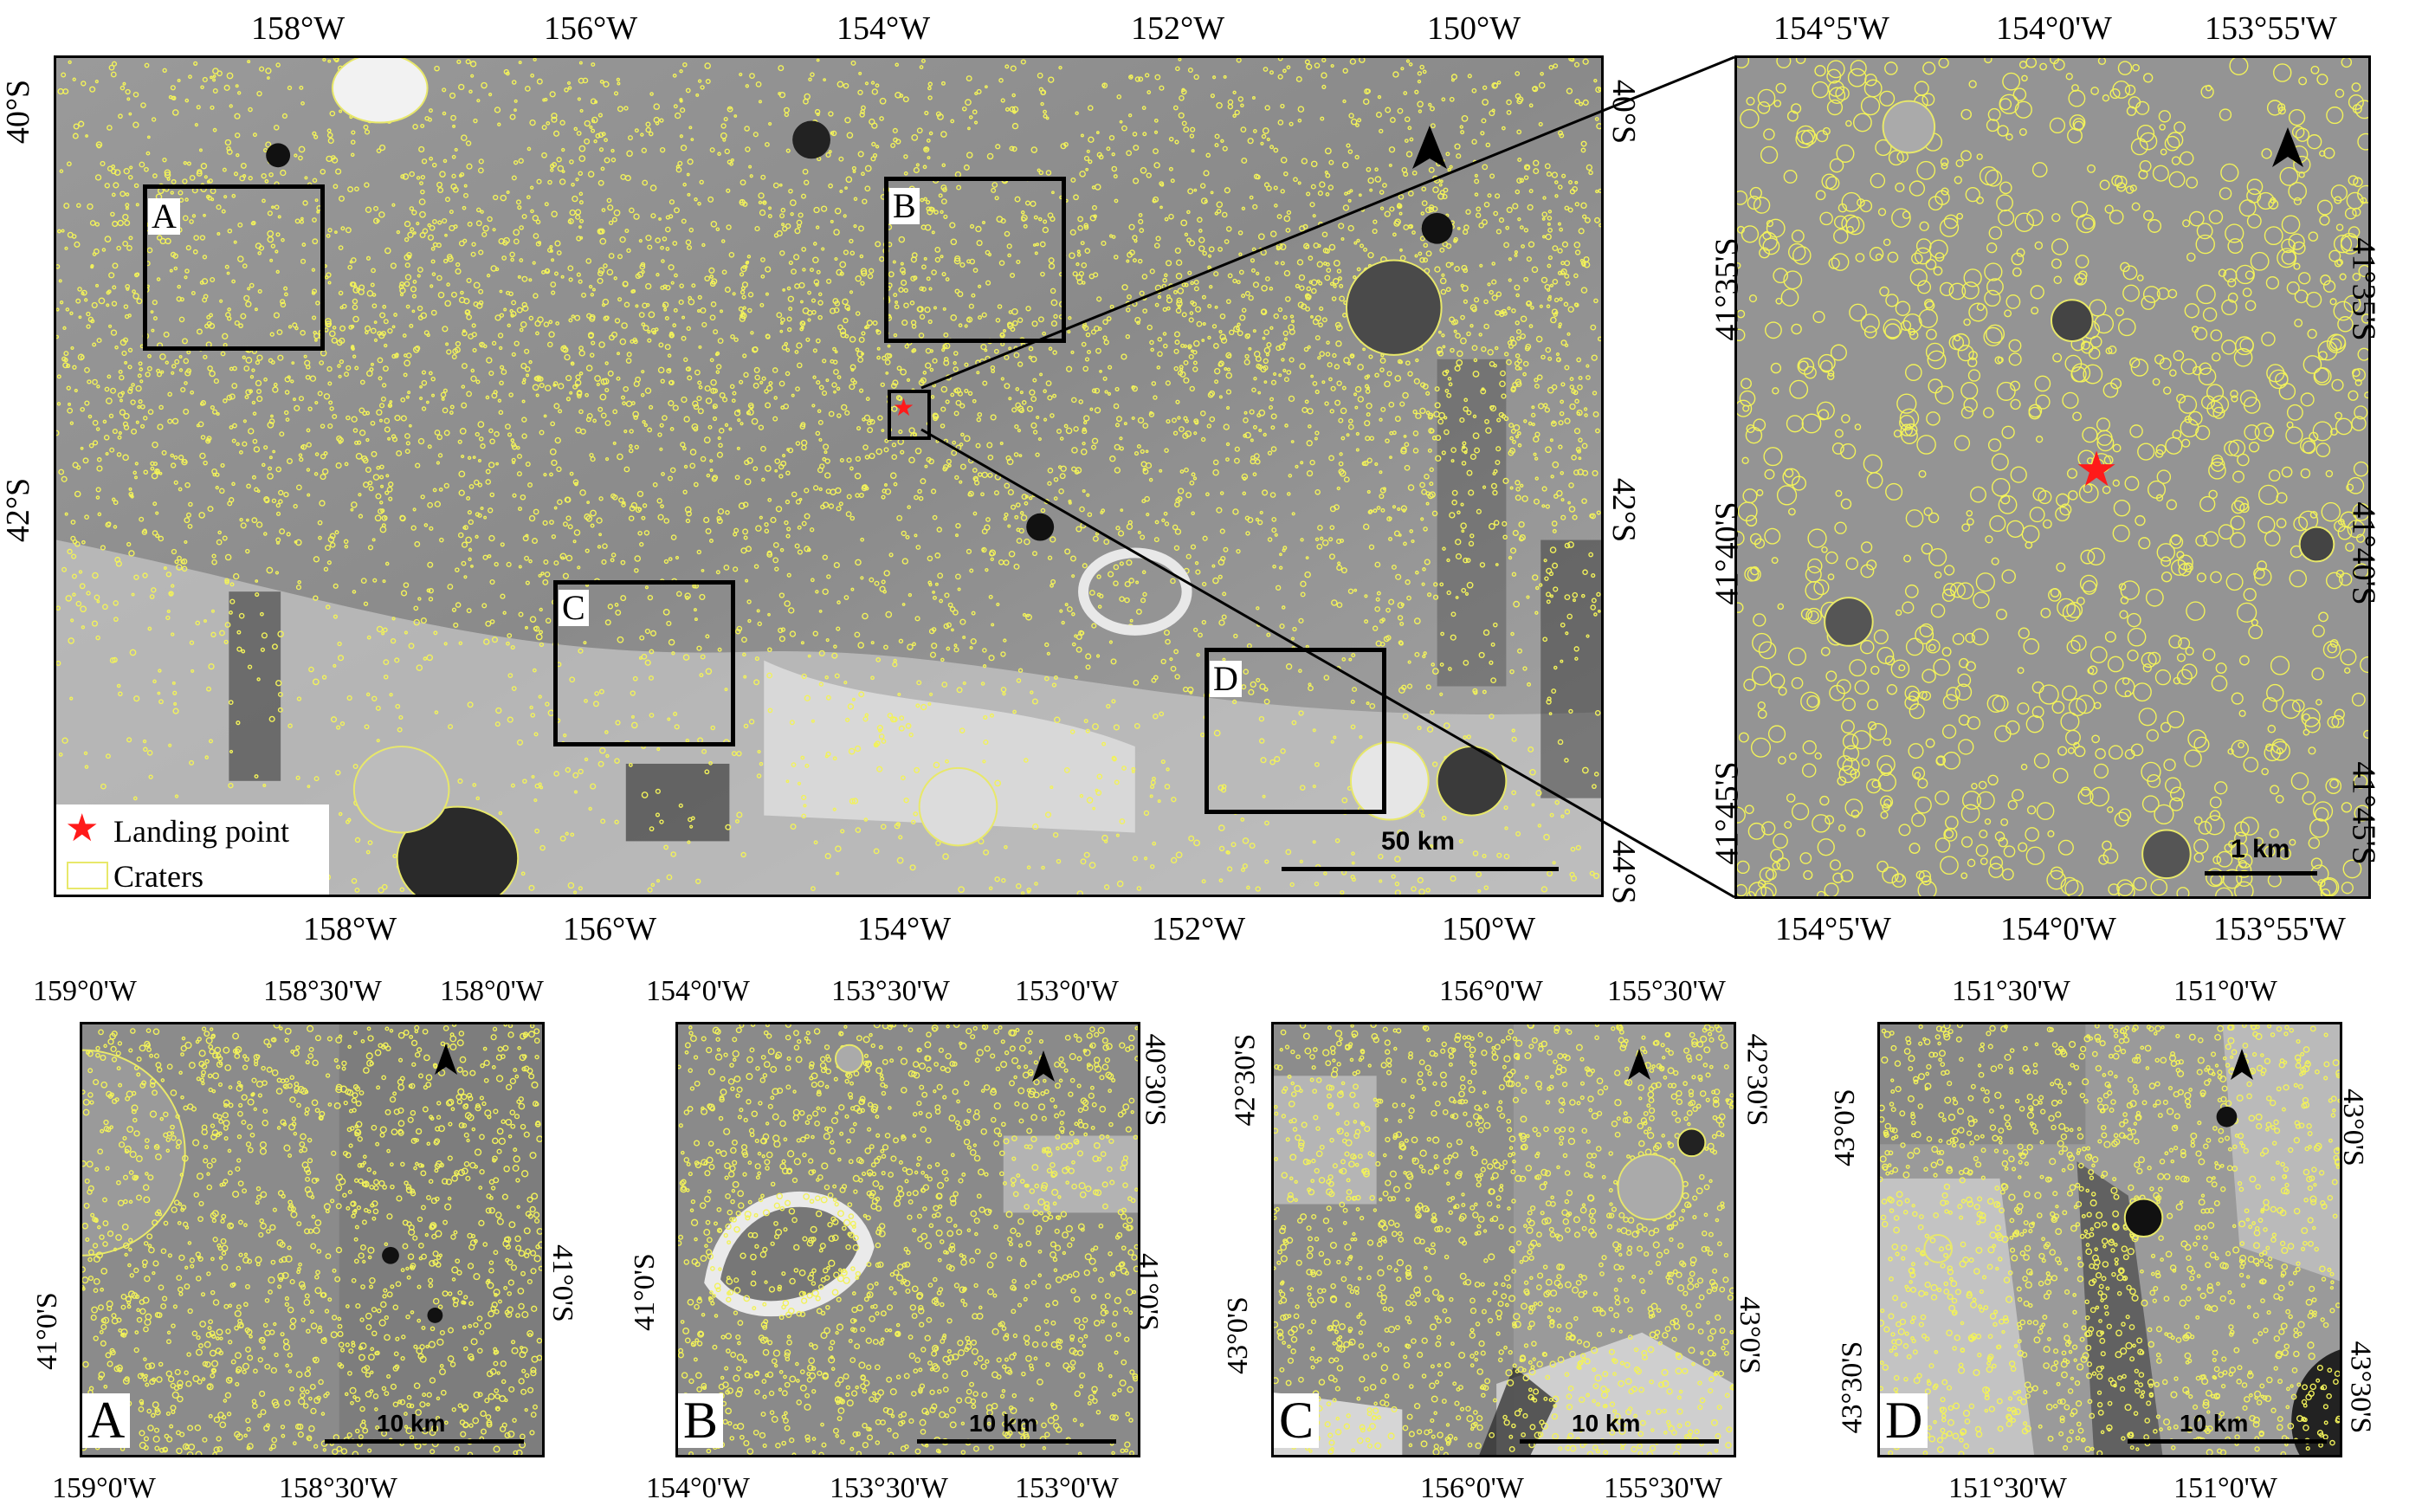 The height and width of the screenshot is (1512, 2422). I want to click on panel-b-north-arrow-icon, so click(1043, 1066).